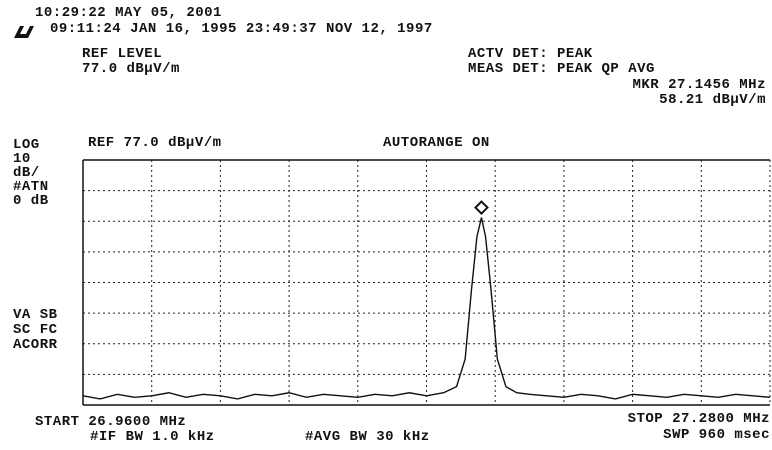 The width and height of the screenshot is (772, 450). What do you see at coordinates (110, 422) in the screenshot?
I see `start-freq: START 26.9600 MHz` at bounding box center [110, 422].